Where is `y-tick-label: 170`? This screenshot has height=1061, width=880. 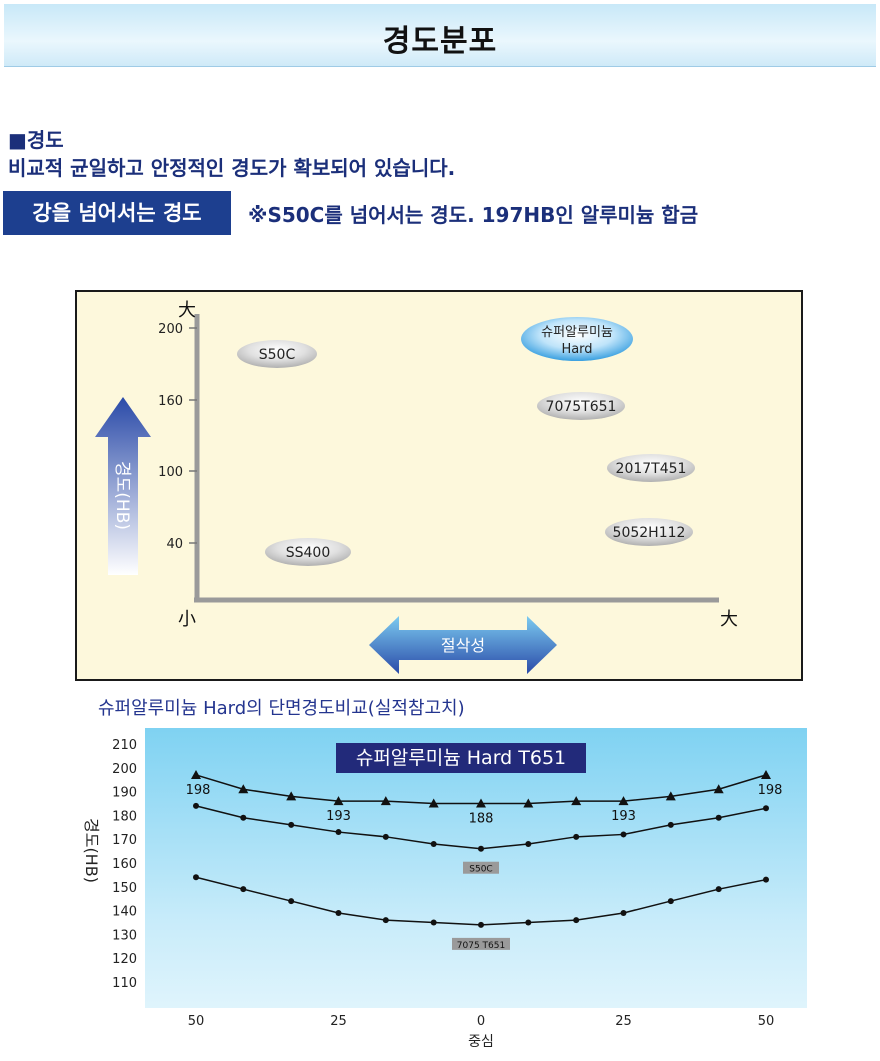
y-tick-label: 170 is located at coordinates (124, 840).